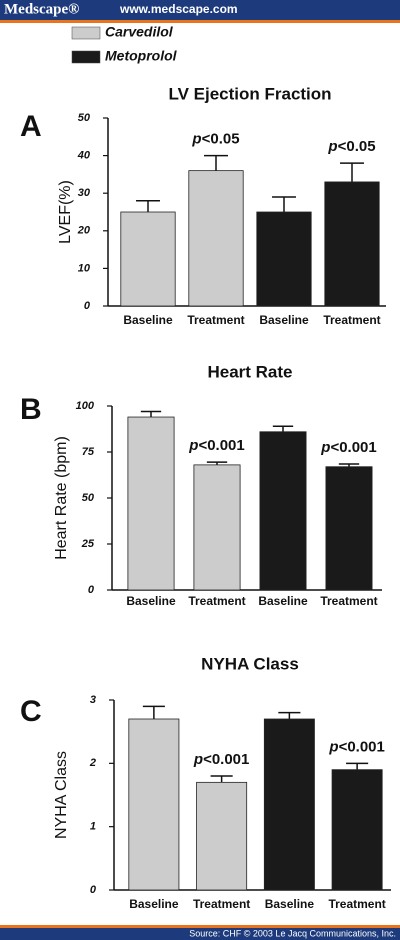 Image resolution: width=400 pixels, height=940 pixels. Describe the element at coordinates (41, 9) in the screenshot. I see `brand: Medscape®` at that location.